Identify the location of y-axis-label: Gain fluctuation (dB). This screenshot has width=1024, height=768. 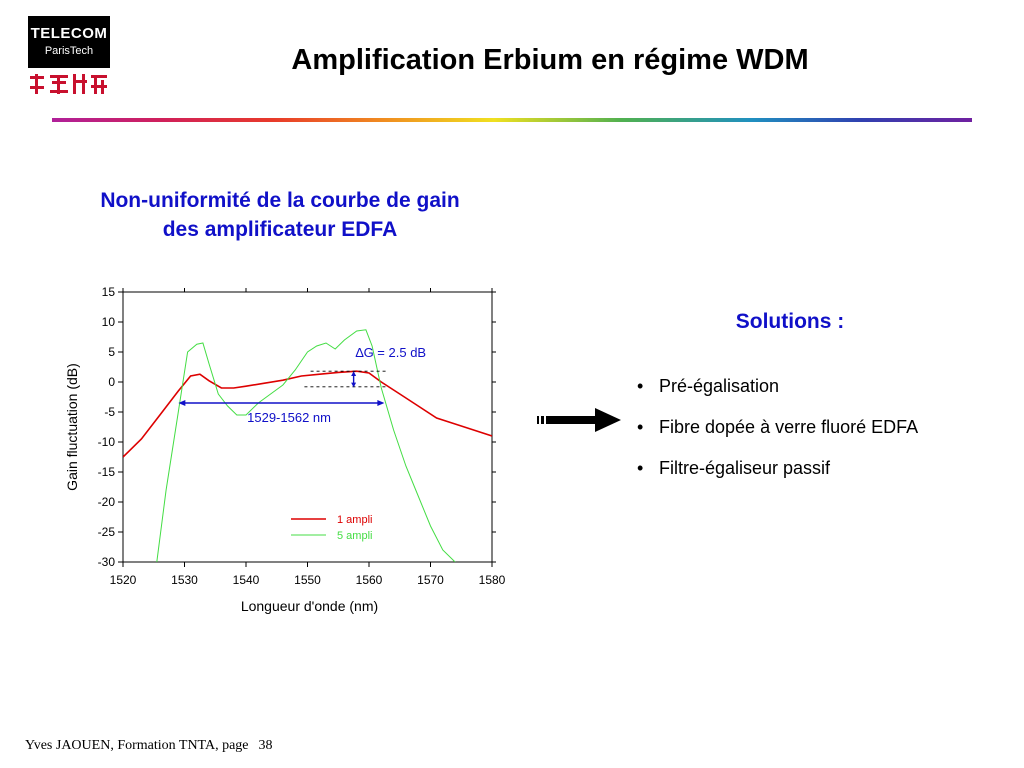
(72, 427).